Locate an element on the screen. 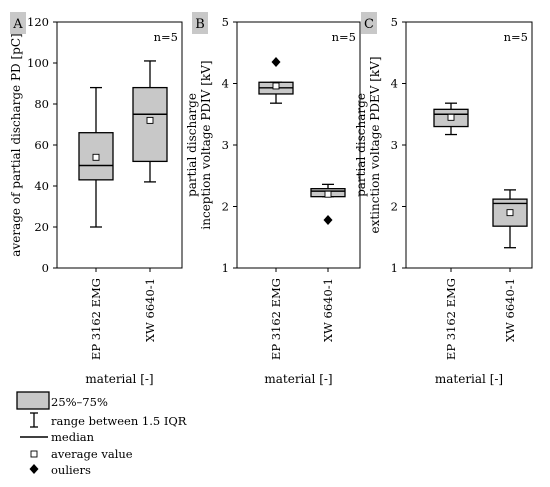 Image resolution: width=550 pixels, height=487 pixels. y-tick-label: 40 is located at coordinates (41, 186).